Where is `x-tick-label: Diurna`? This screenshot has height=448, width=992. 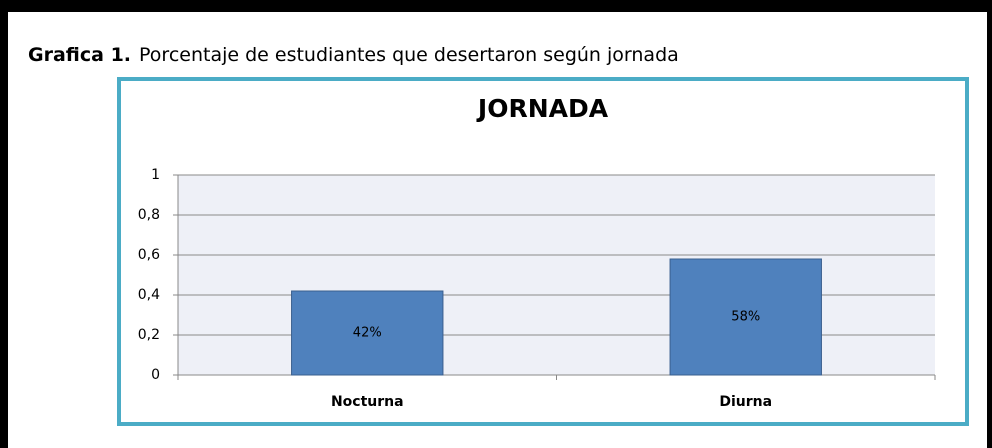 x-tick-label: Diurna is located at coordinates (745, 402).